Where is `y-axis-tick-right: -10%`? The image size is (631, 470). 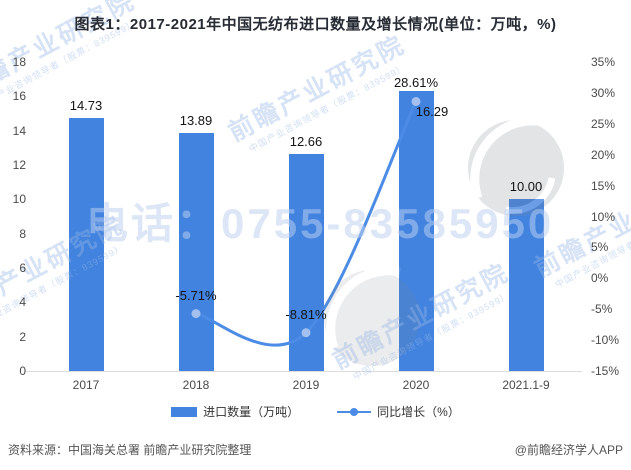 y-axis-tick-right: -10% is located at coordinates (605, 340).